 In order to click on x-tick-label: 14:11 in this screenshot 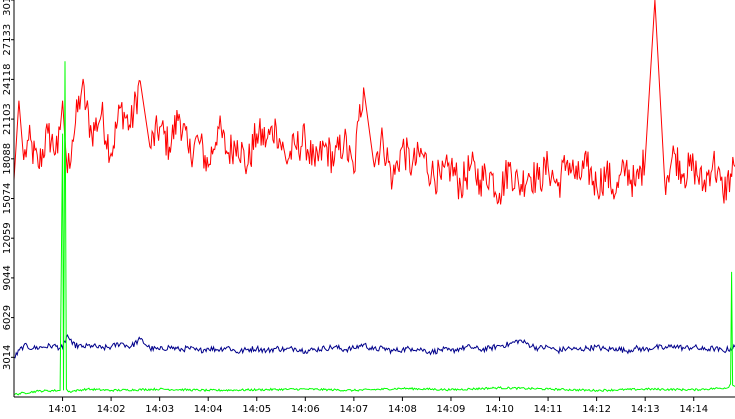, I will do `click(548, 409)`.